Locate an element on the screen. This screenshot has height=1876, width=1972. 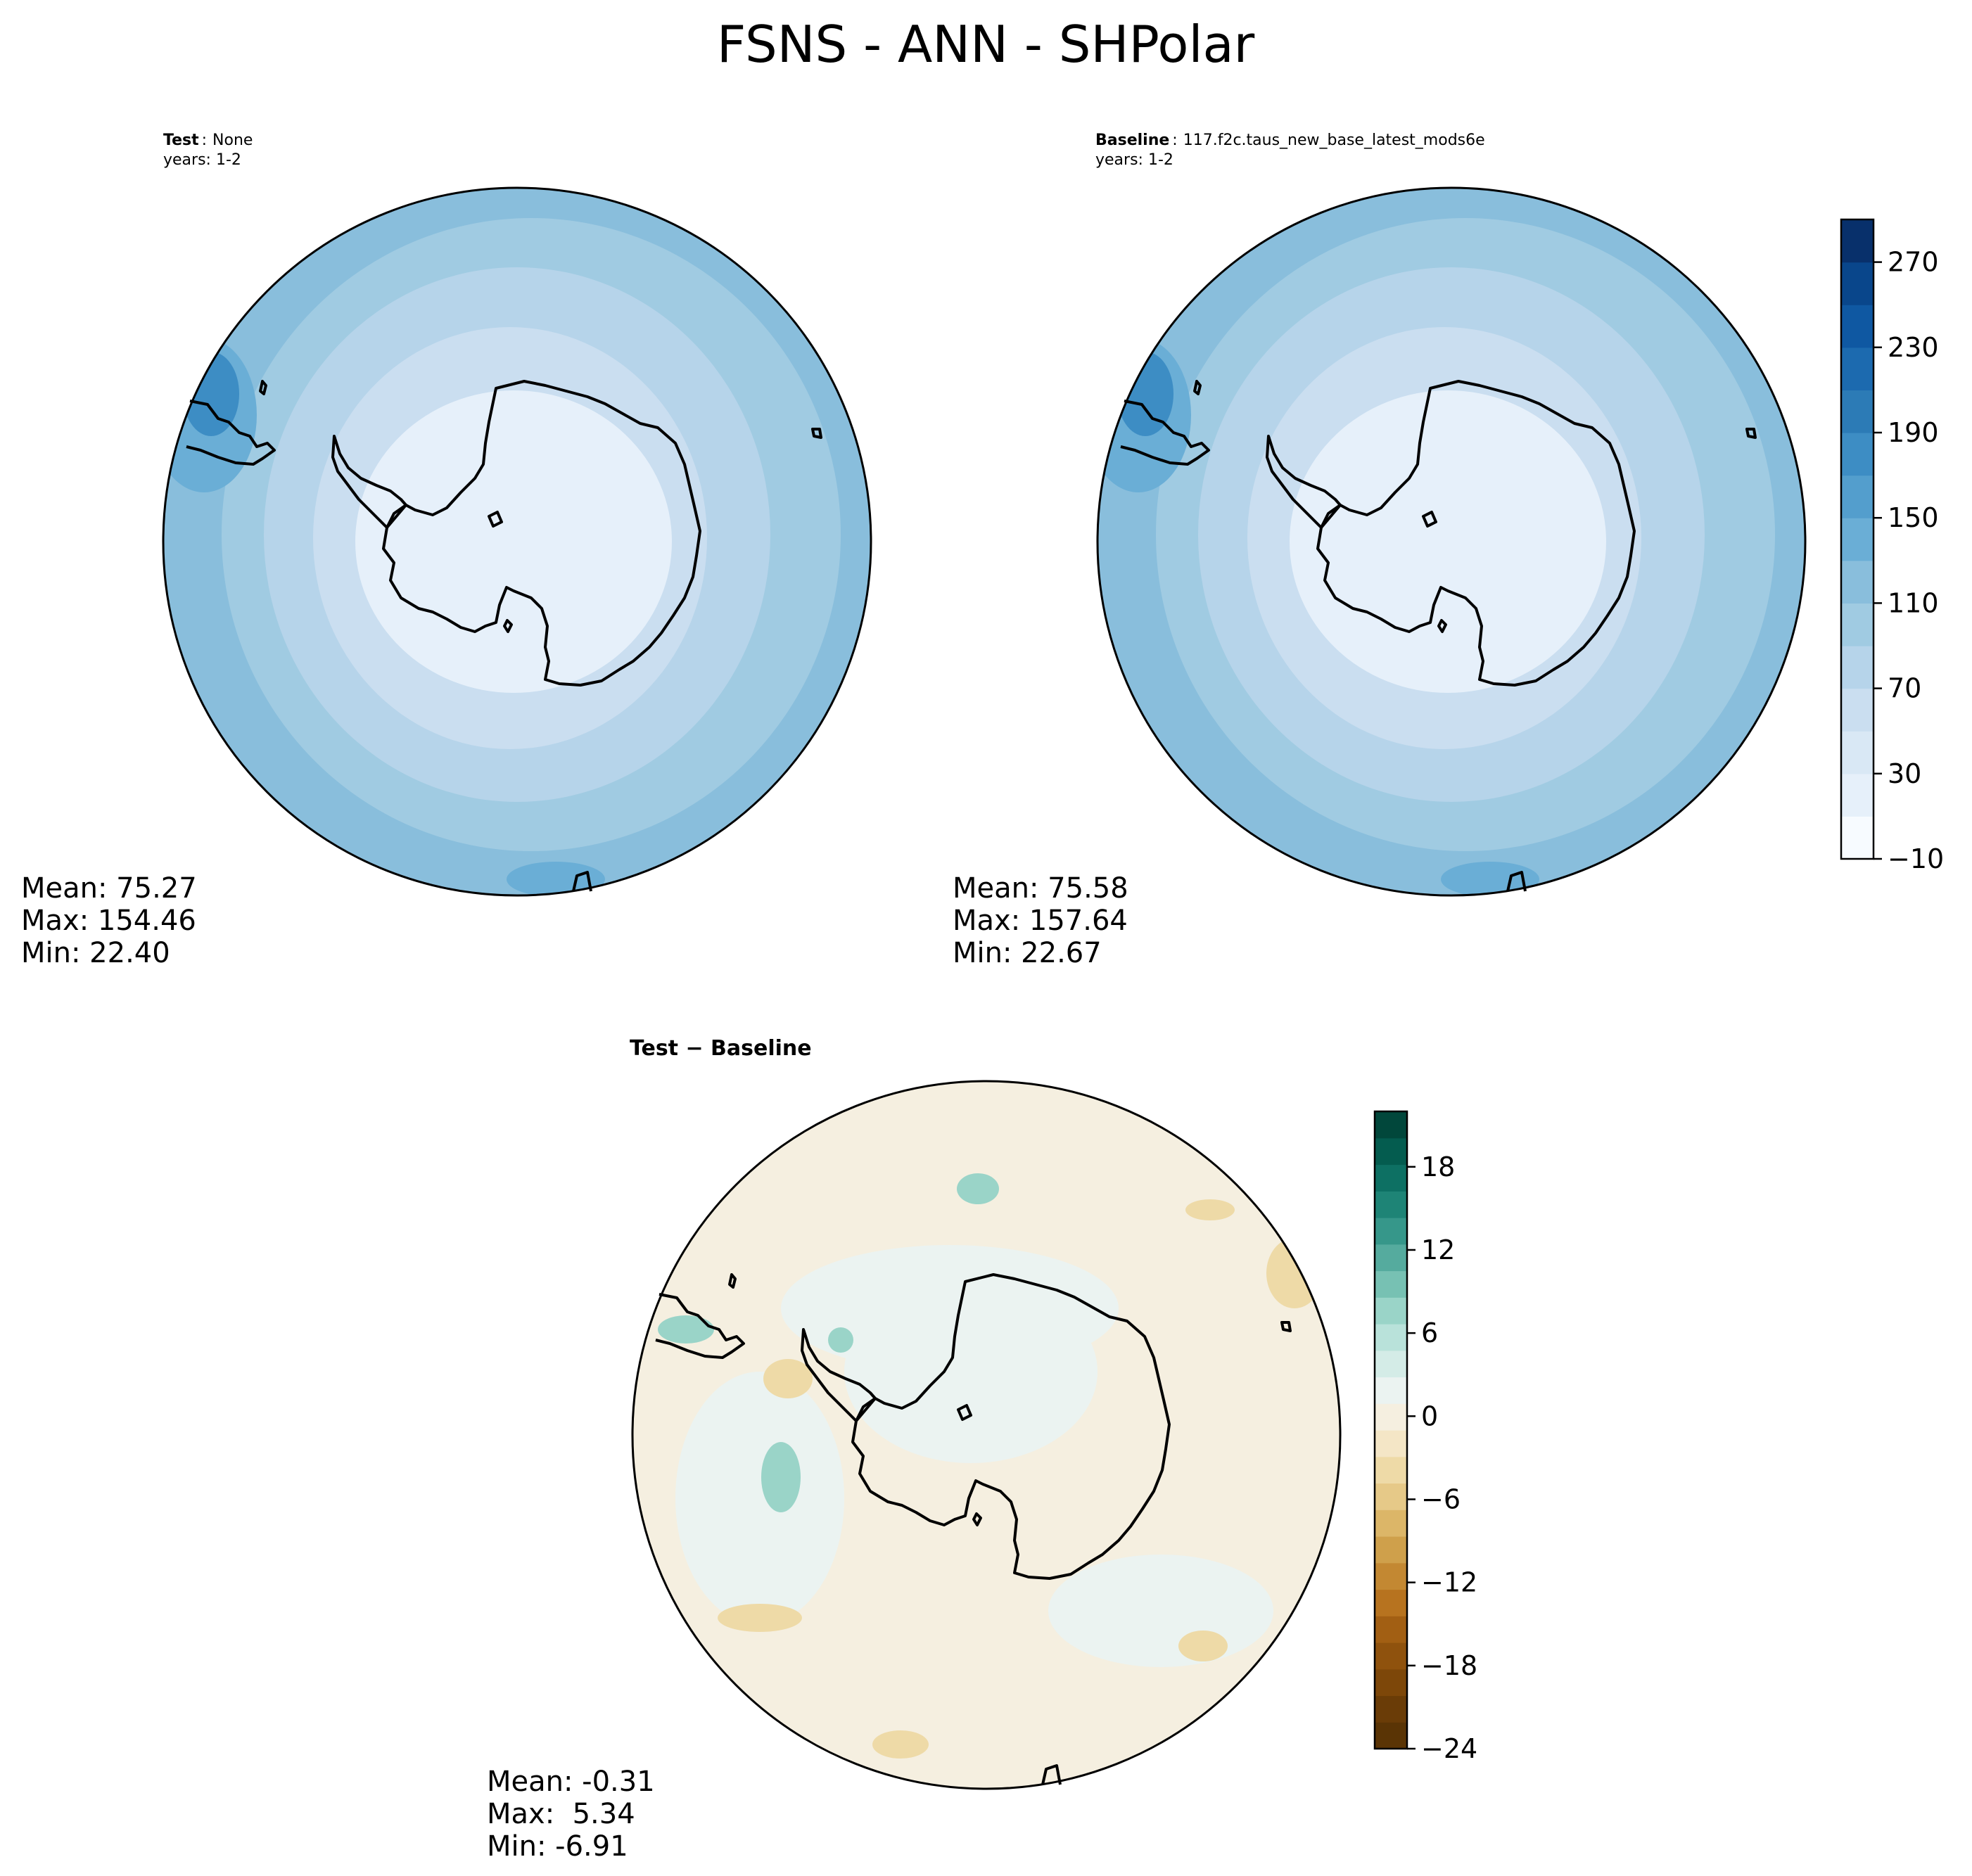
panel-diff-stat-mean: Mean: -0.31 is located at coordinates (571, 1782).